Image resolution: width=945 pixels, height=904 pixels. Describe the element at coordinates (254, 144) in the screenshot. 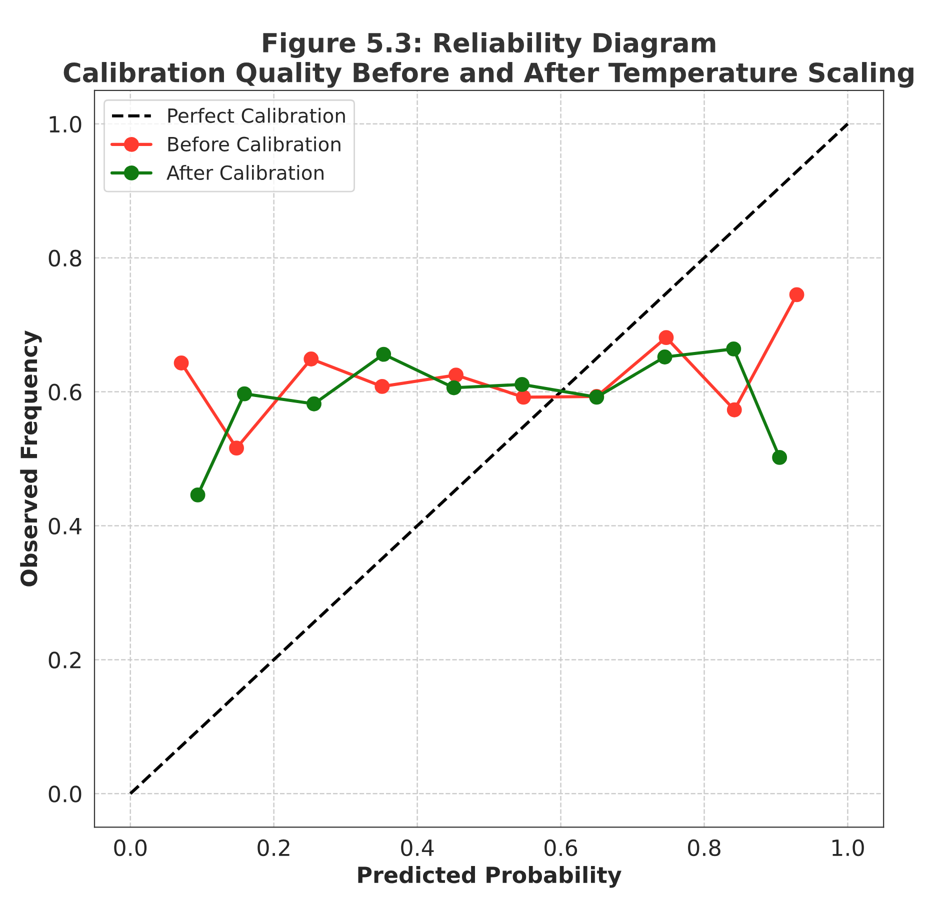

I see `legend-label: Before Calibration` at that location.